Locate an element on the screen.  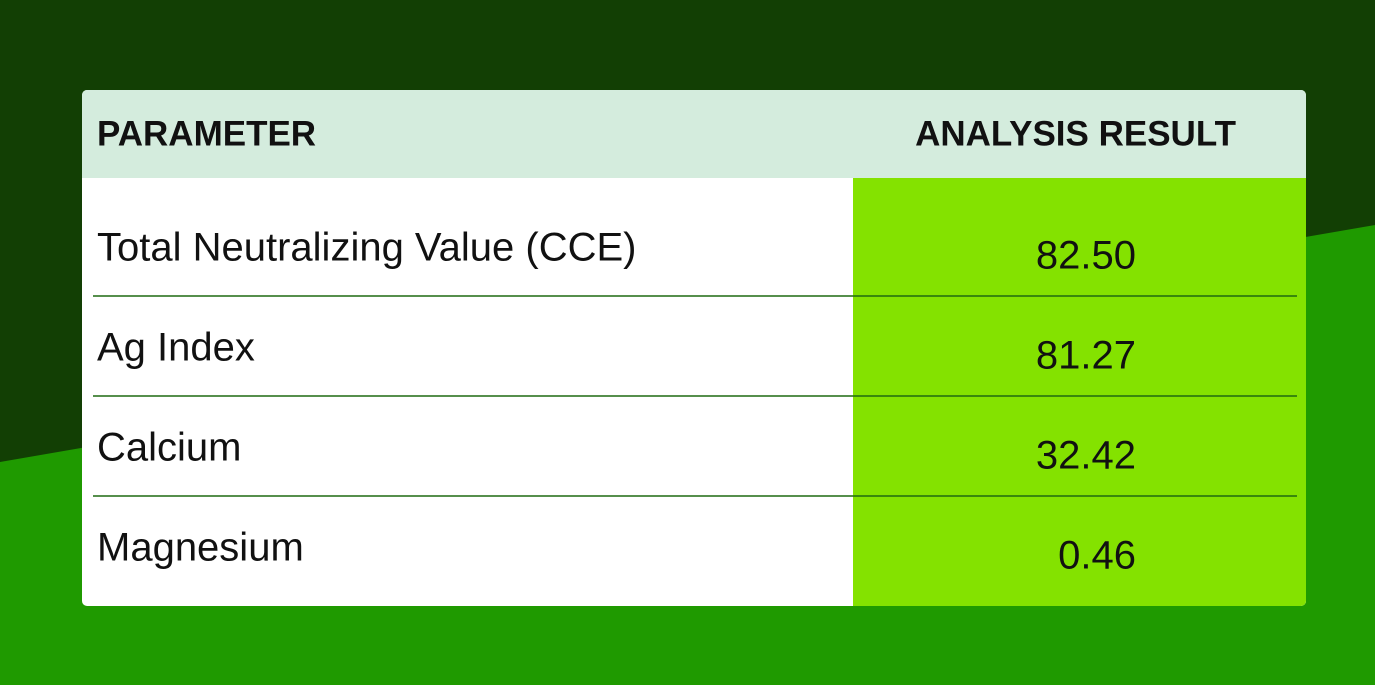
result-cell: 32.42 is located at coordinates (1086, 456).